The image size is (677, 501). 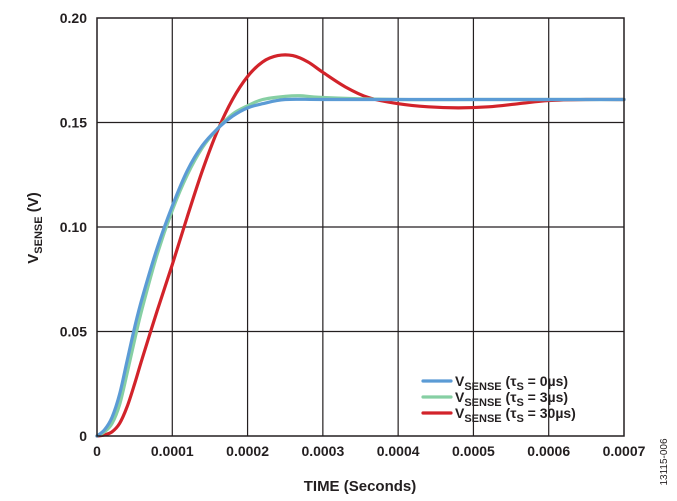 I want to click on x-axis-title: TIME (Seconds), so click(x=360, y=486).